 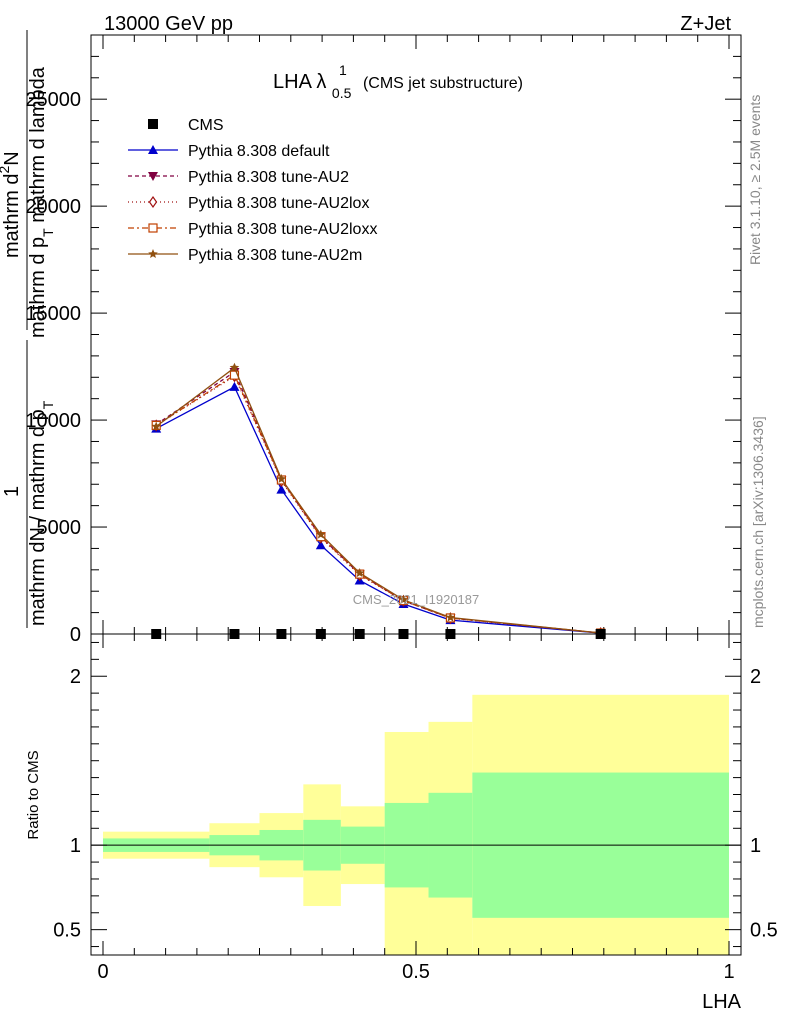 What do you see at coordinates (6, 170) in the screenshot?
I see `ylabel-numer-sup: 2` at bounding box center [6, 170].